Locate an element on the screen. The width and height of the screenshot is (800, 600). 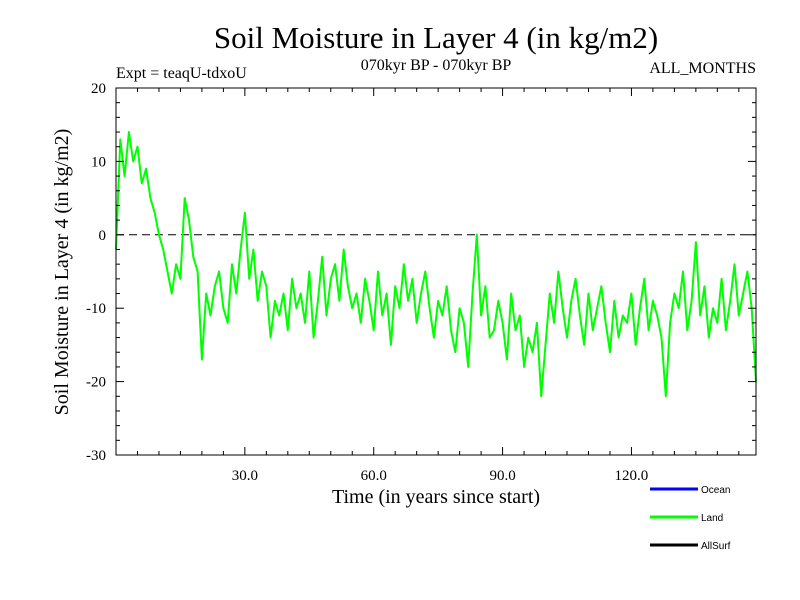
y-tick-label: 10 is located at coordinates (98, 162).